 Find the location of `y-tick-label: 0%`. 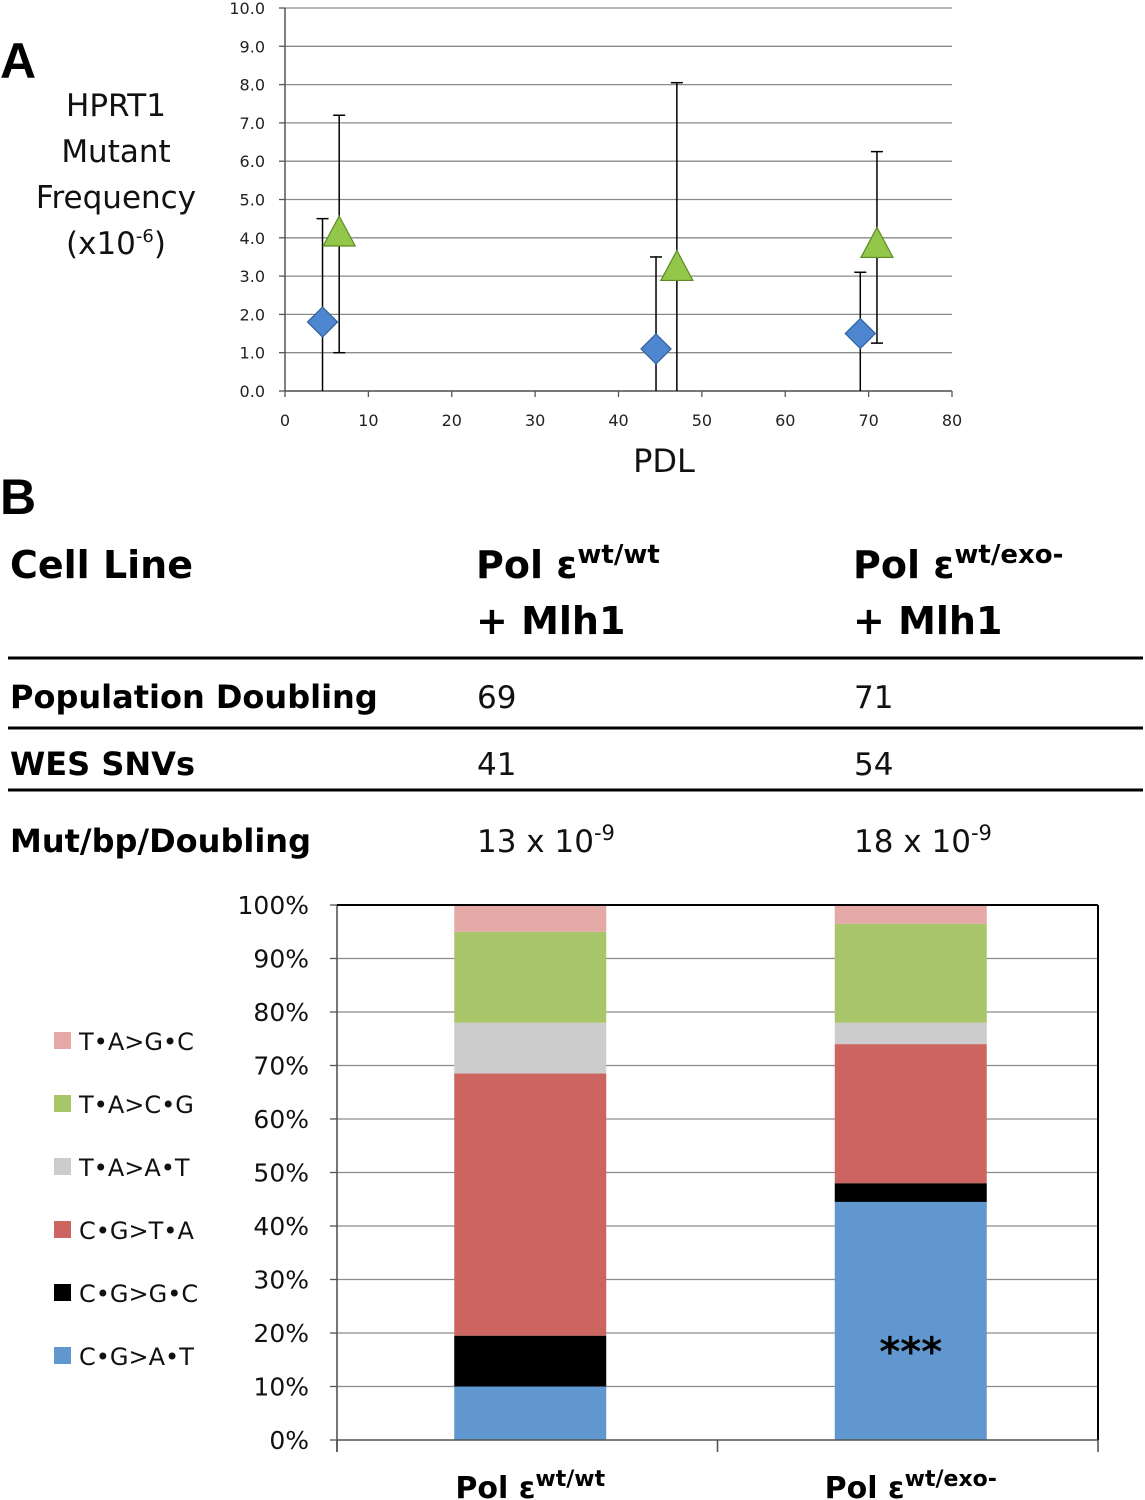

y-tick-label: 0% is located at coordinates (289, 1440).